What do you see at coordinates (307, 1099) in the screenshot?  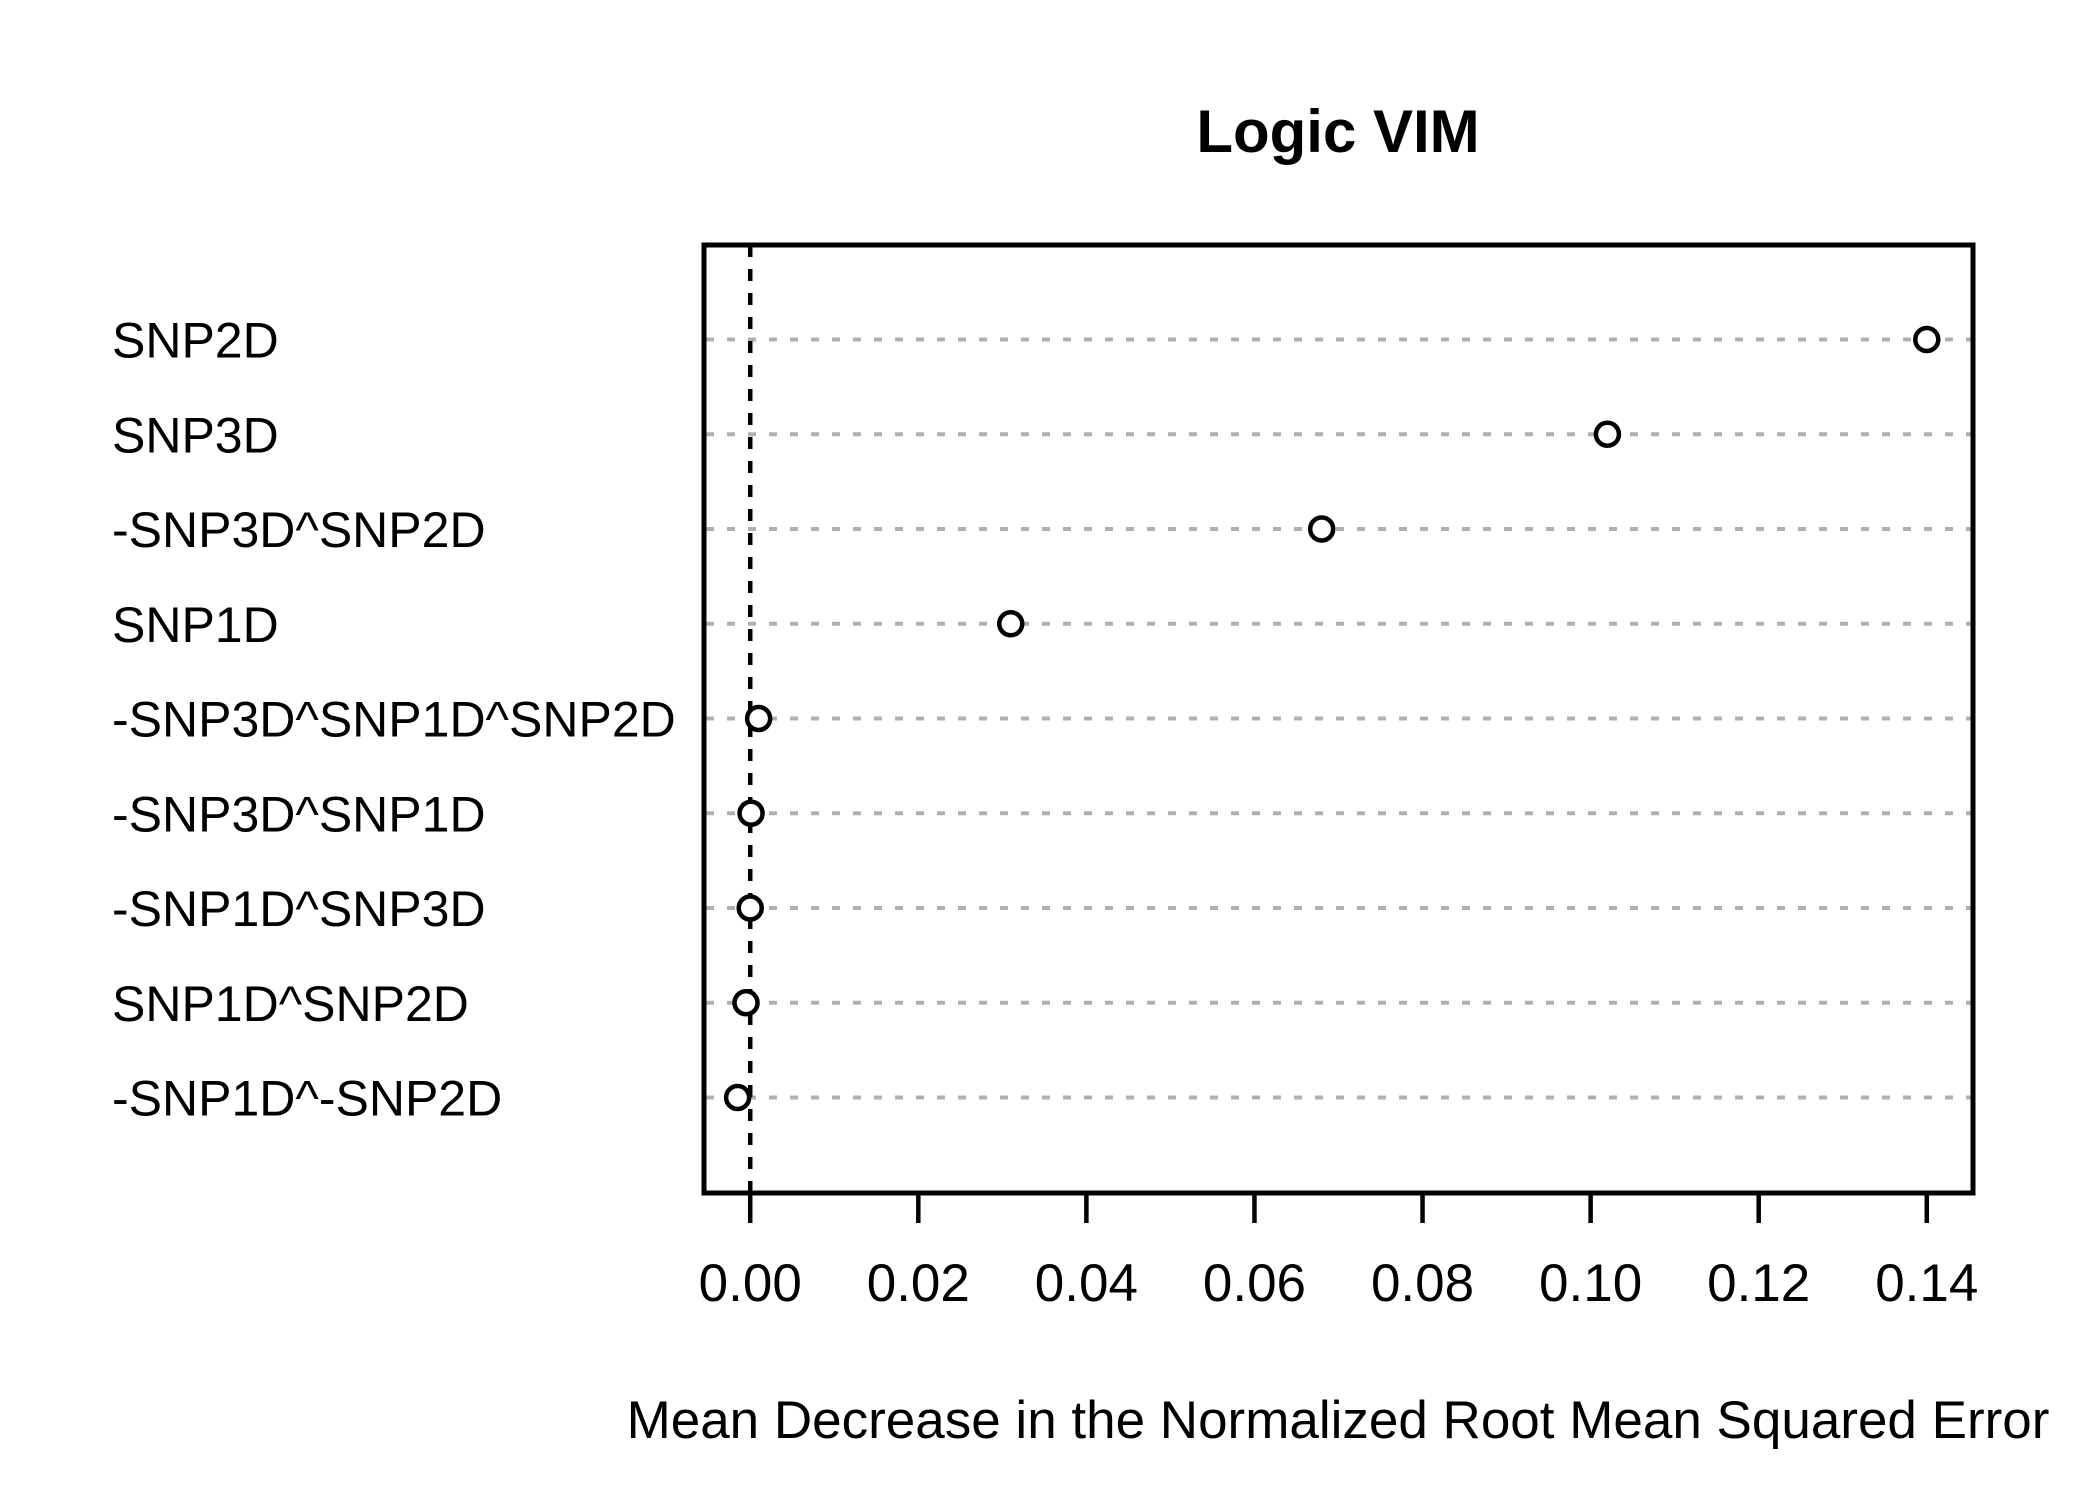 I see `y-category-label: -SNP1D^-SNP2D` at bounding box center [307, 1099].